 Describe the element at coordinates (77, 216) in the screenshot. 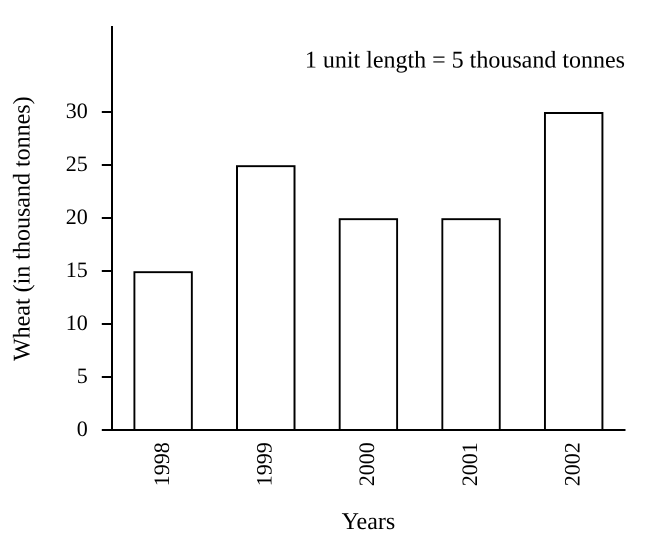

I see `y-tick-label: 20` at that location.